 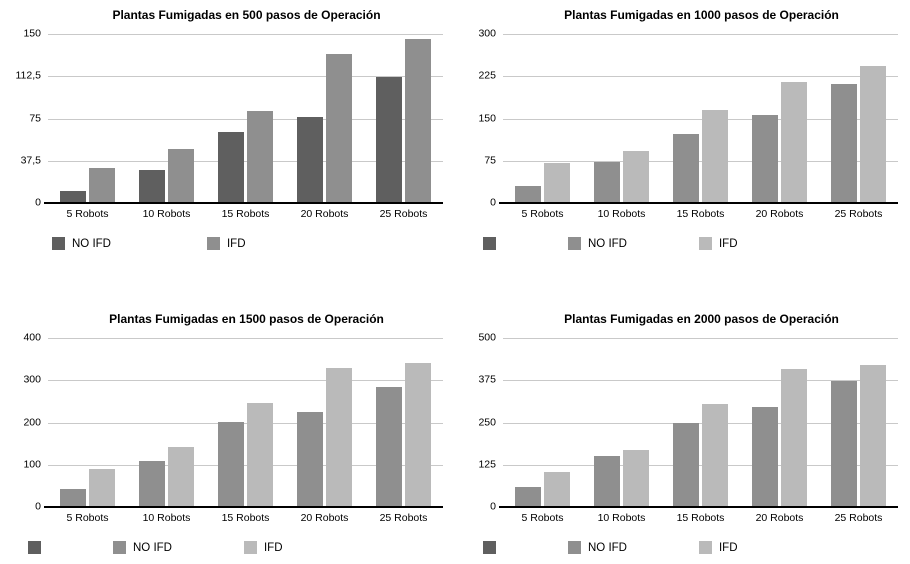 What do you see at coordinates (487, 464) in the screenshot?
I see `y-tick-label: 125` at bounding box center [487, 464].